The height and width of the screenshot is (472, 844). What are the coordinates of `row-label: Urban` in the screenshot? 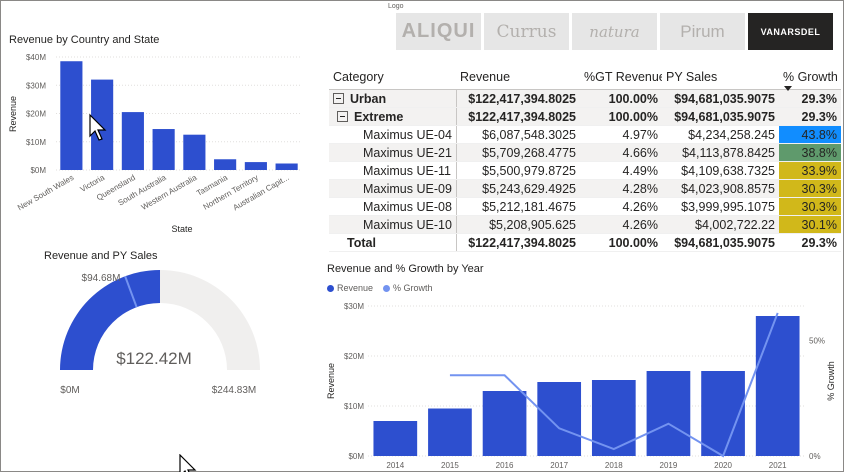 It's located at (368, 98).